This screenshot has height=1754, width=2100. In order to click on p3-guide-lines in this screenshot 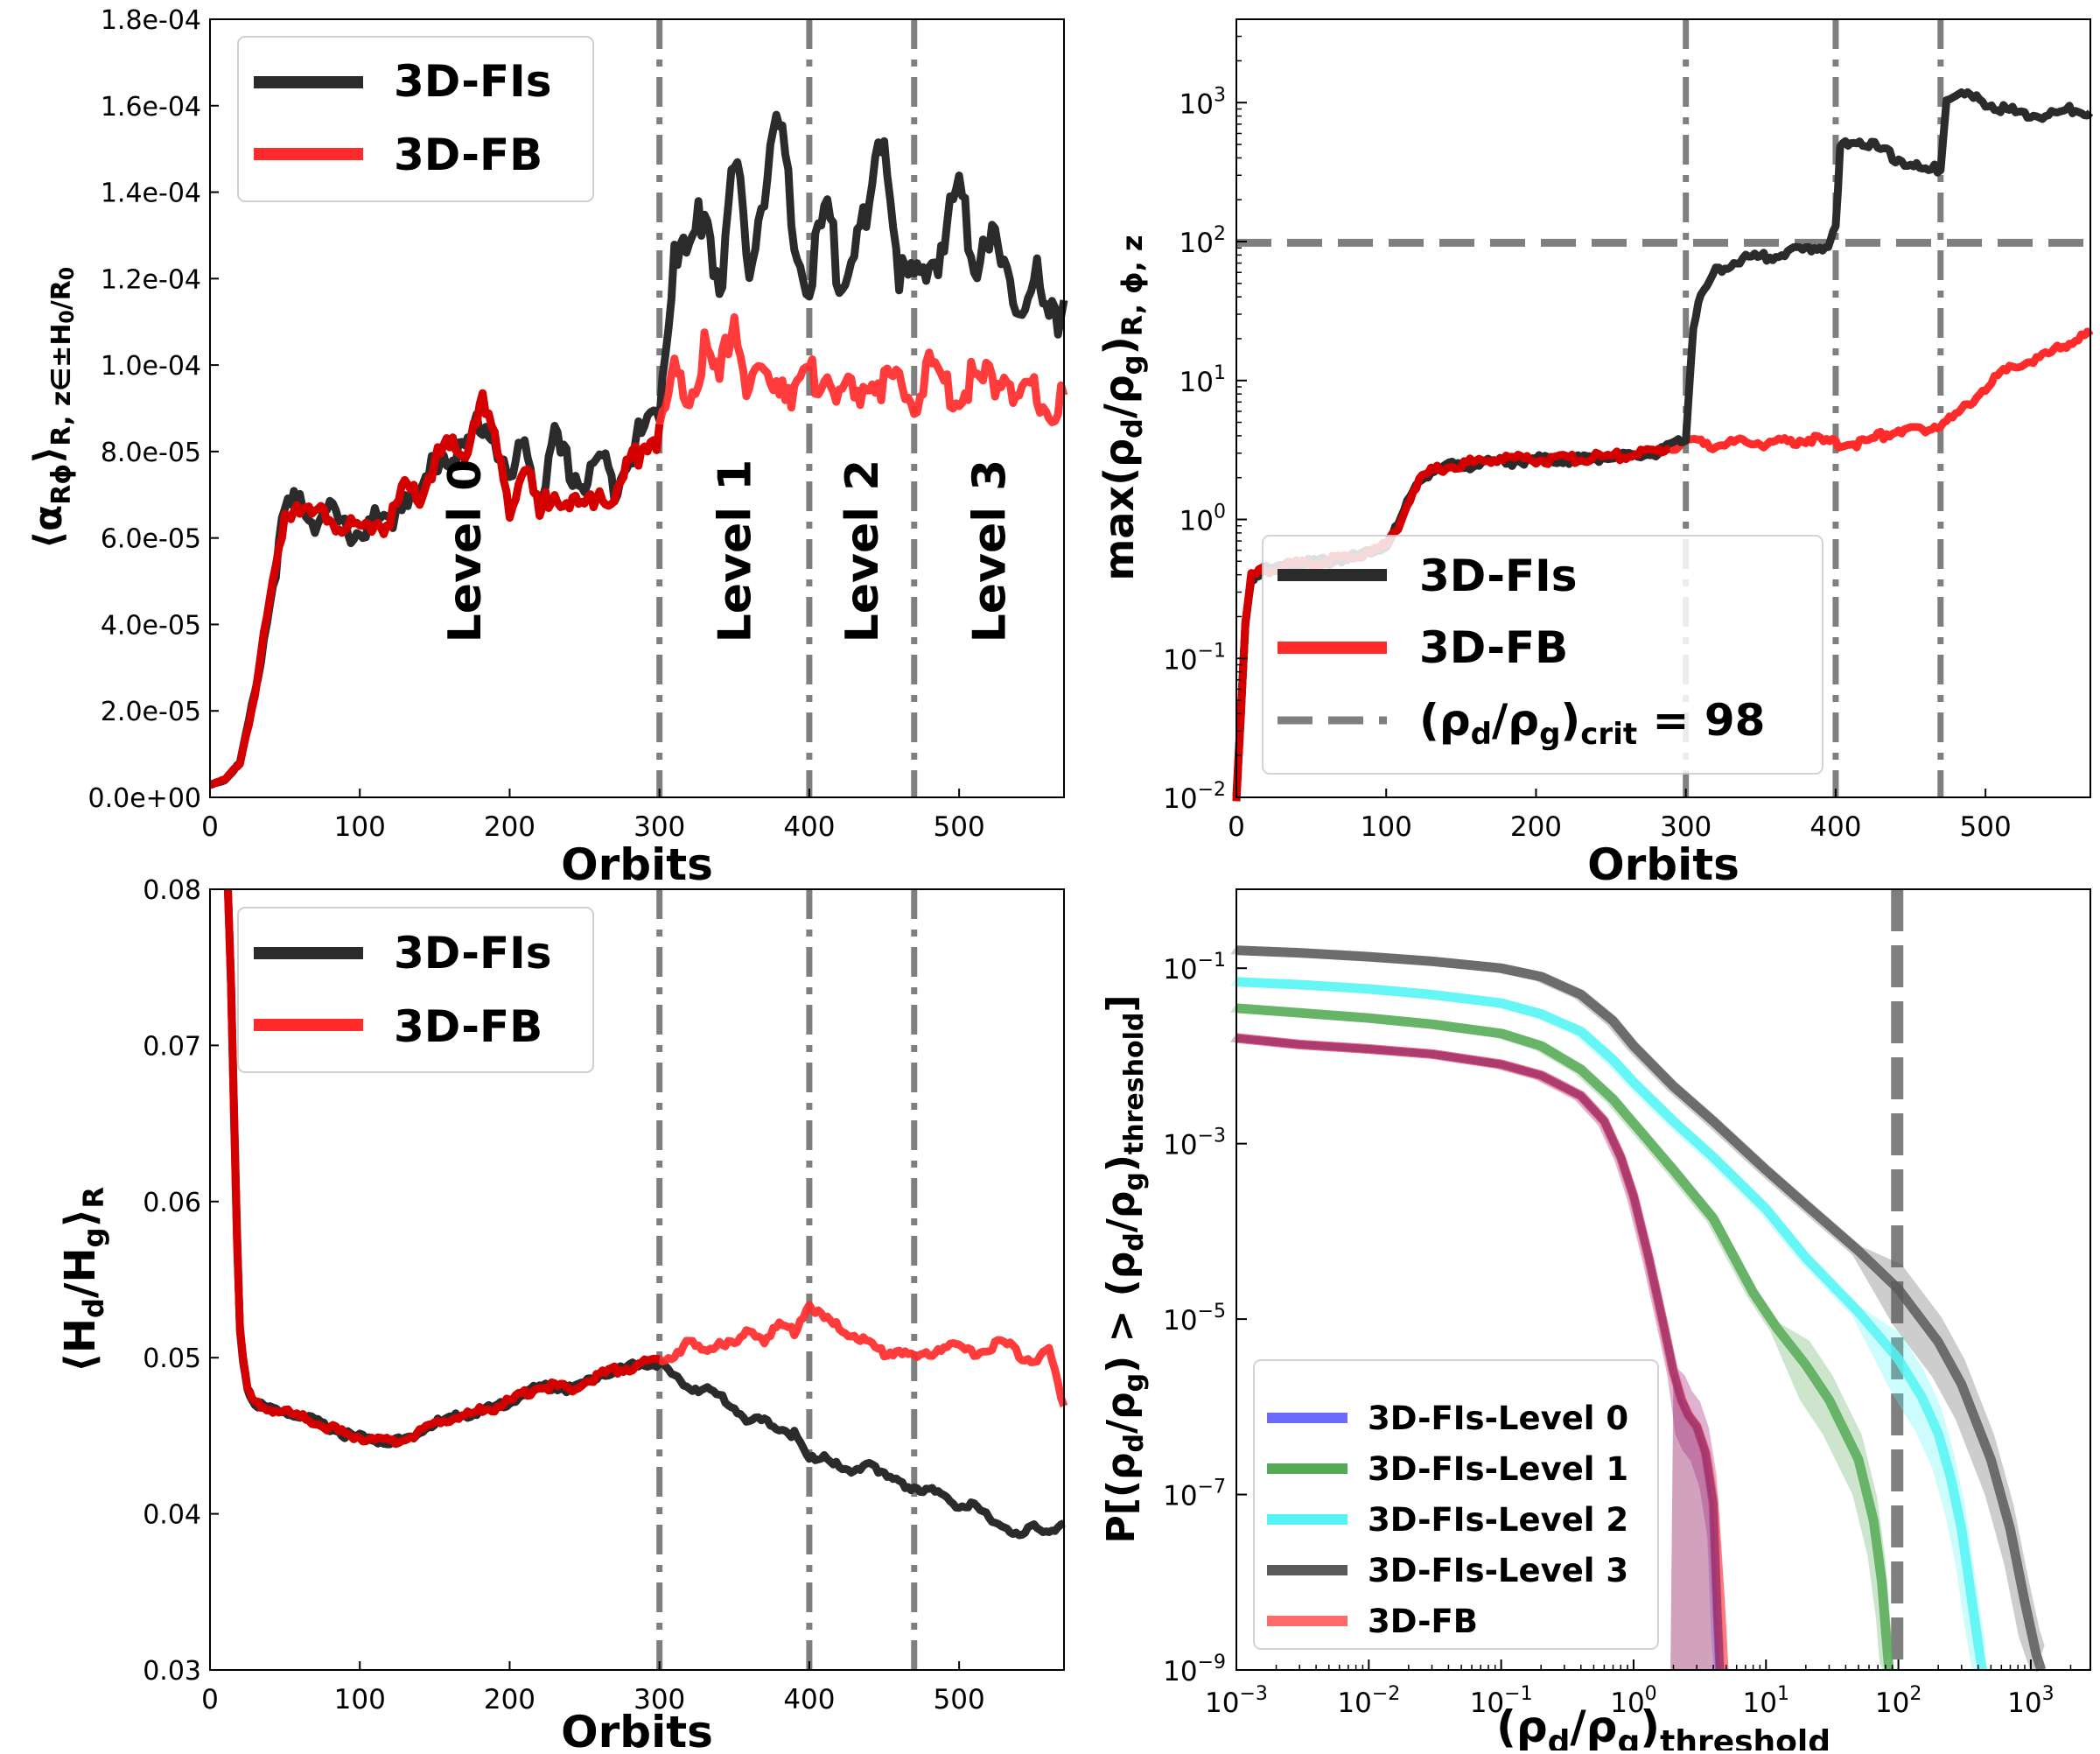, I will do `click(787, 1279)`.